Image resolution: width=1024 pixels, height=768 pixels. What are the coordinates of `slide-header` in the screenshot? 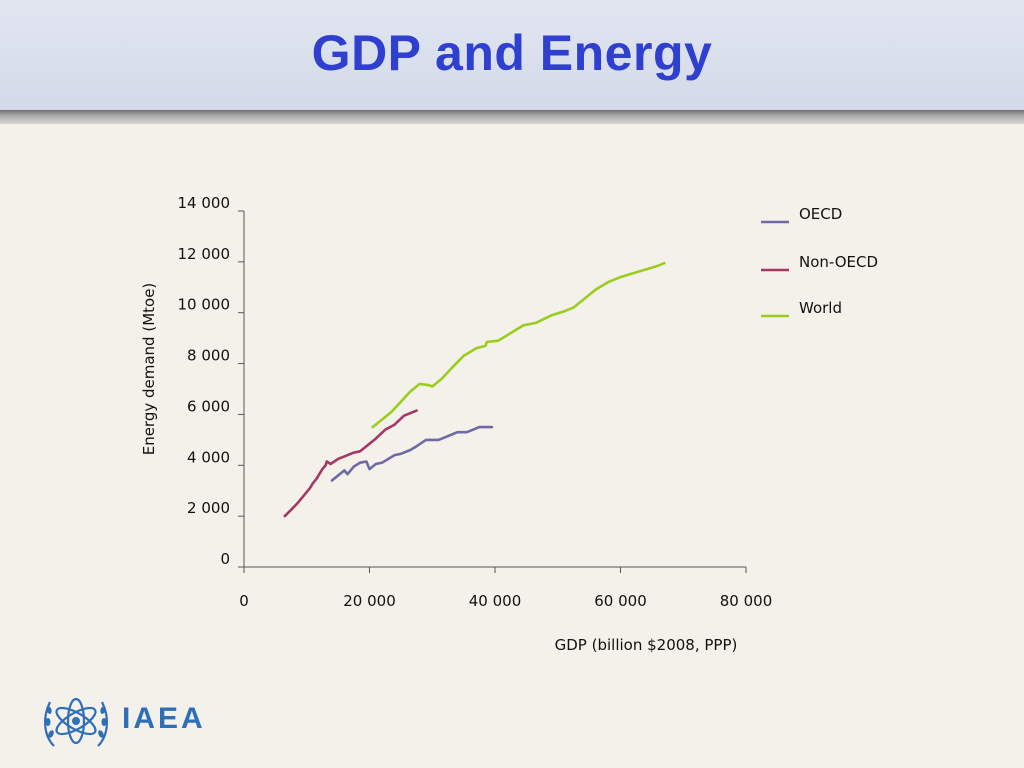 It's located at (512, 56).